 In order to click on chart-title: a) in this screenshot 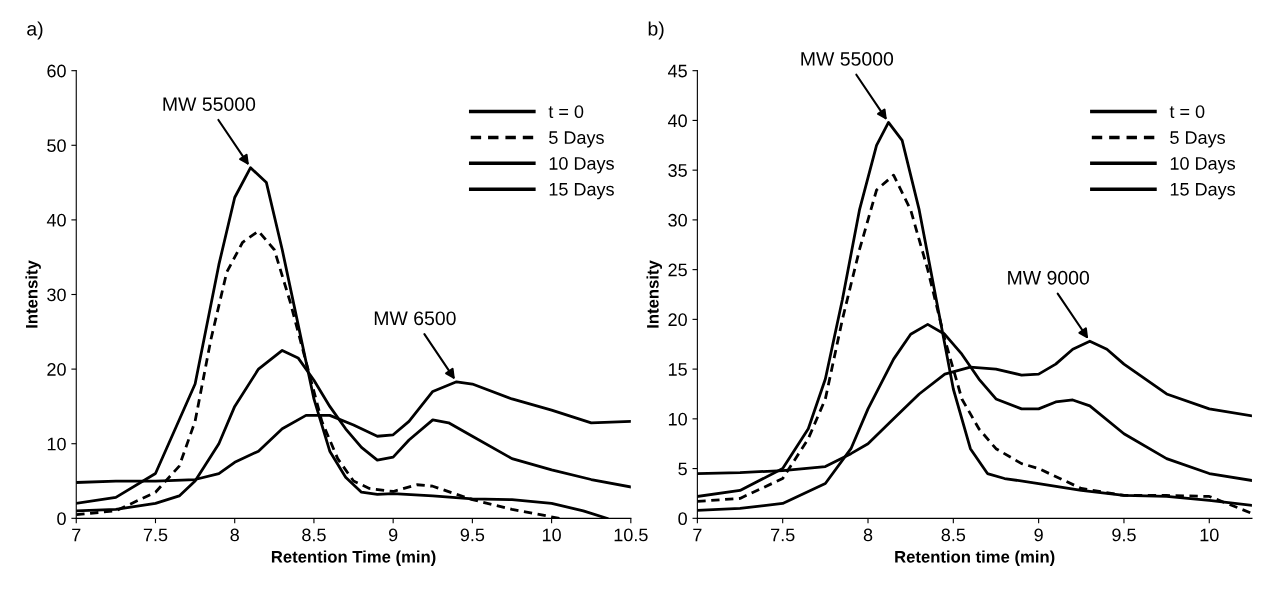, I will do `click(35, 30)`.